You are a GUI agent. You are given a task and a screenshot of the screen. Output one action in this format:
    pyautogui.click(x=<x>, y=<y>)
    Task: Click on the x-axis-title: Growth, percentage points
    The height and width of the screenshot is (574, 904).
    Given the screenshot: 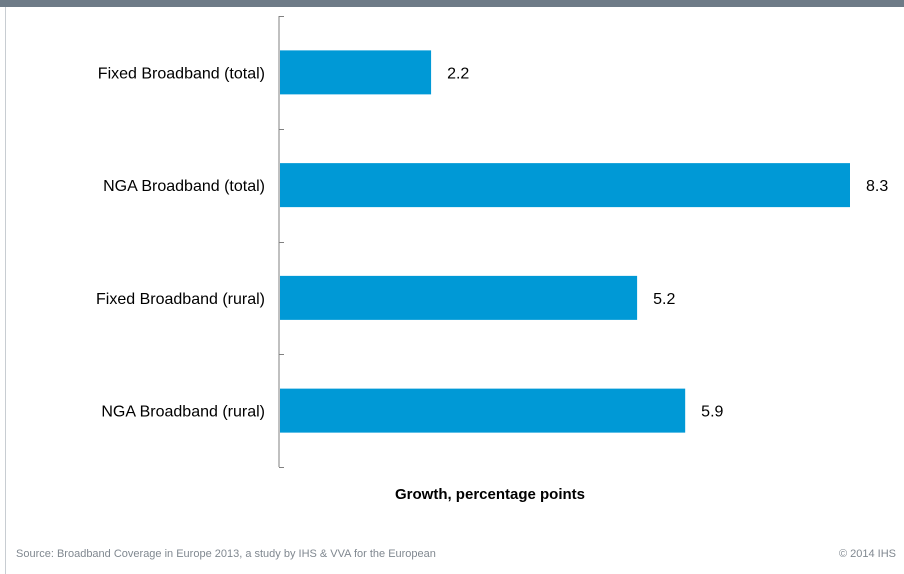 What is the action you would take?
    pyautogui.click(x=490, y=494)
    